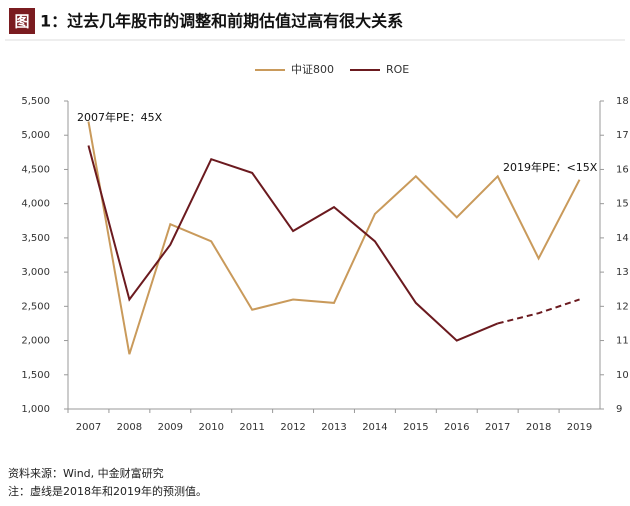  I want to click on x-tick-label: 2013, so click(333, 427).